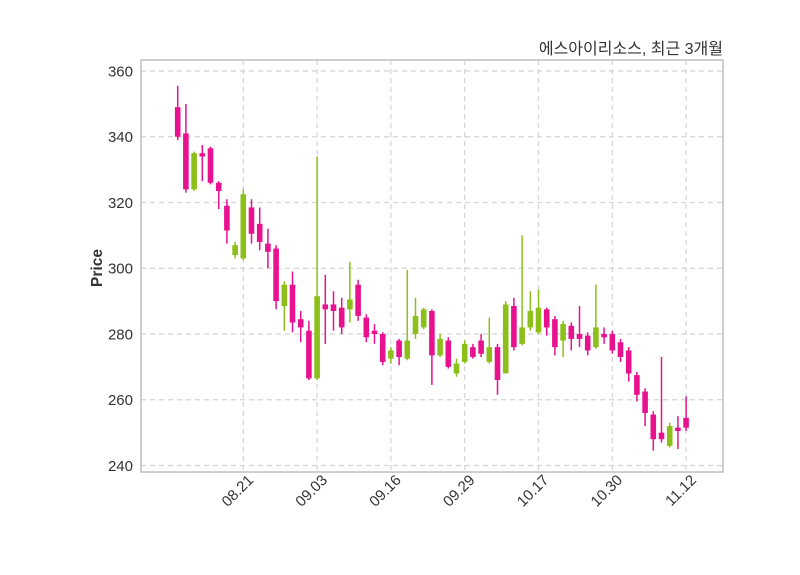  What do you see at coordinates (120, 203) in the screenshot?
I see `y-tick-label: 320` at bounding box center [120, 203].